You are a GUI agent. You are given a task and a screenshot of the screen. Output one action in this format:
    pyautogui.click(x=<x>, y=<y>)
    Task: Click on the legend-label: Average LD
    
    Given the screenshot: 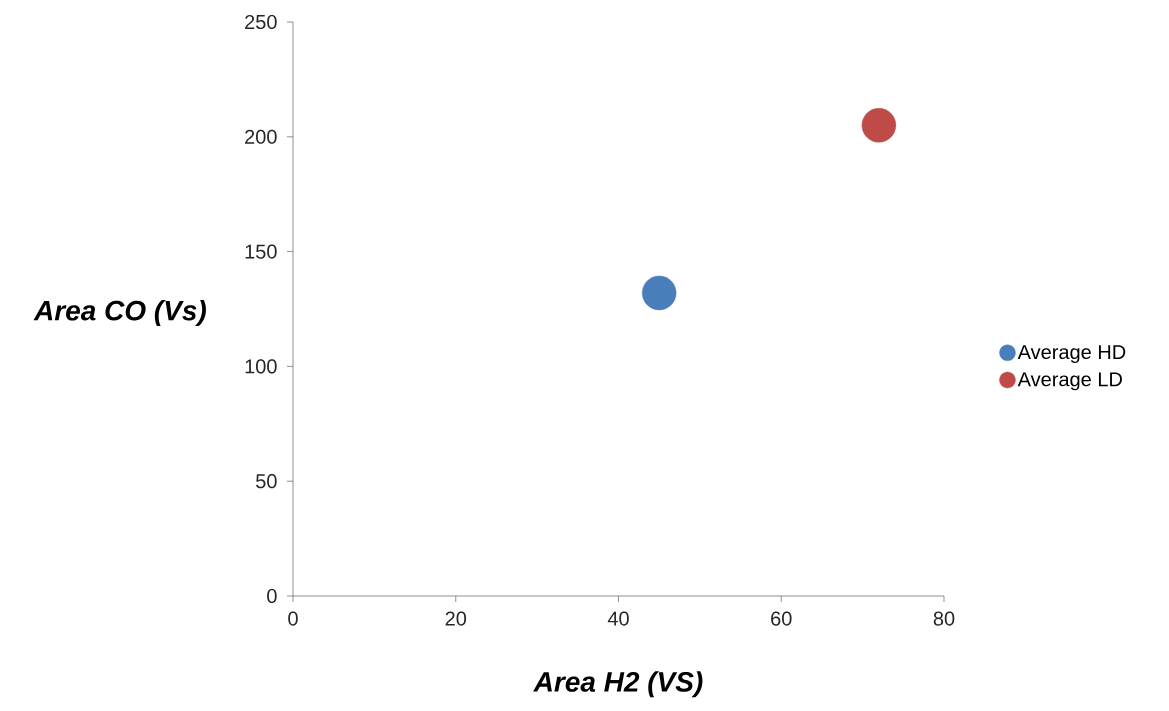 What is the action you would take?
    pyautogui.click(x=1069, y=381)
    